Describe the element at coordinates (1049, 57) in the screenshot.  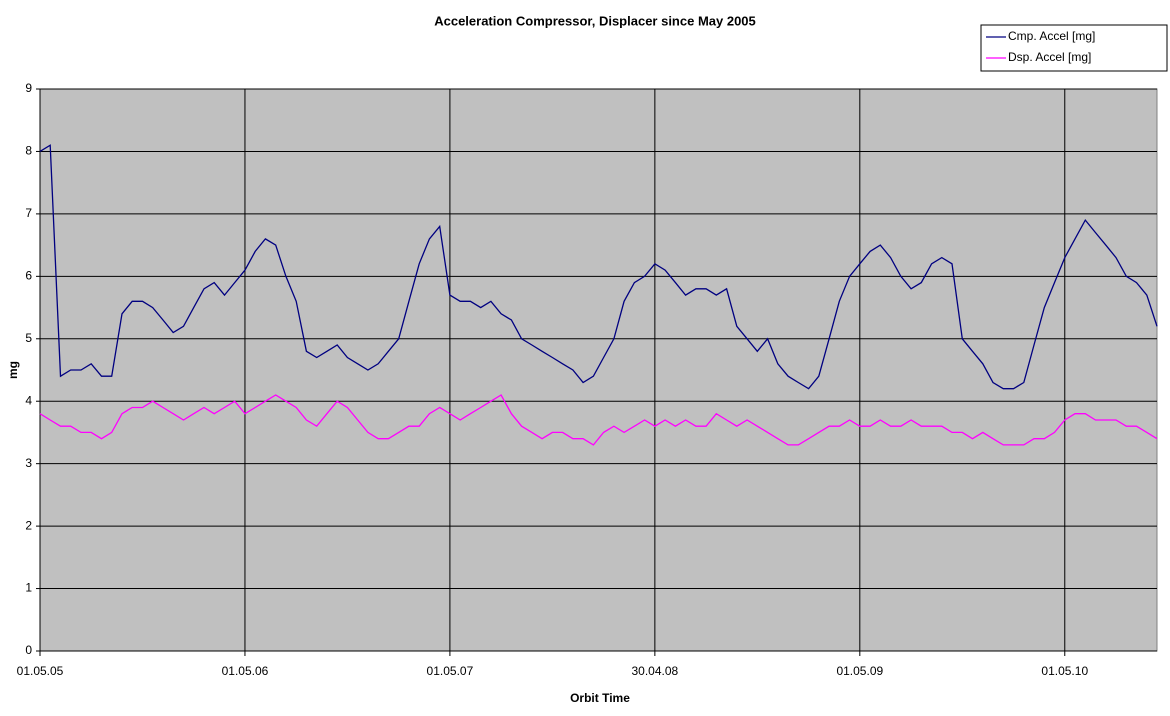
I see `legend-label: Dsp. Accel [mg]` at that location.